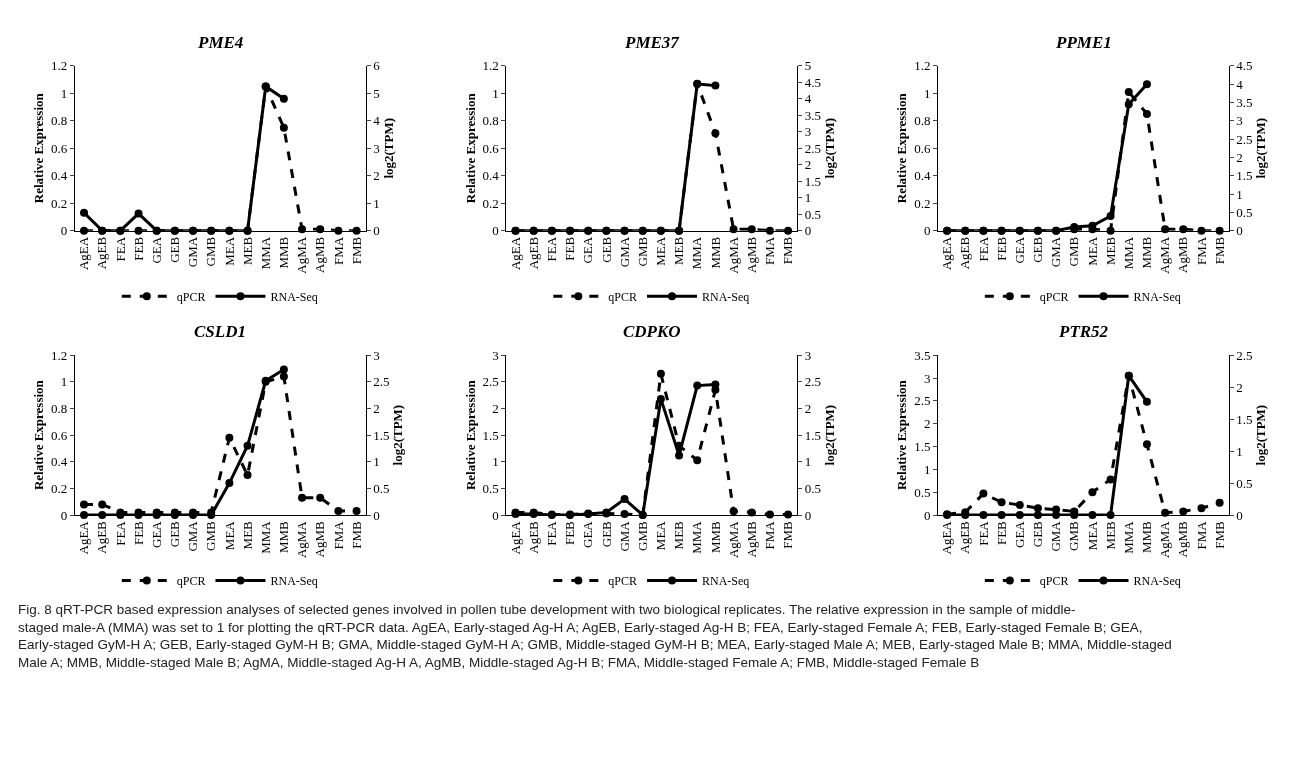  I want to click on y-tick-label: 0.8, so click(59, 121).